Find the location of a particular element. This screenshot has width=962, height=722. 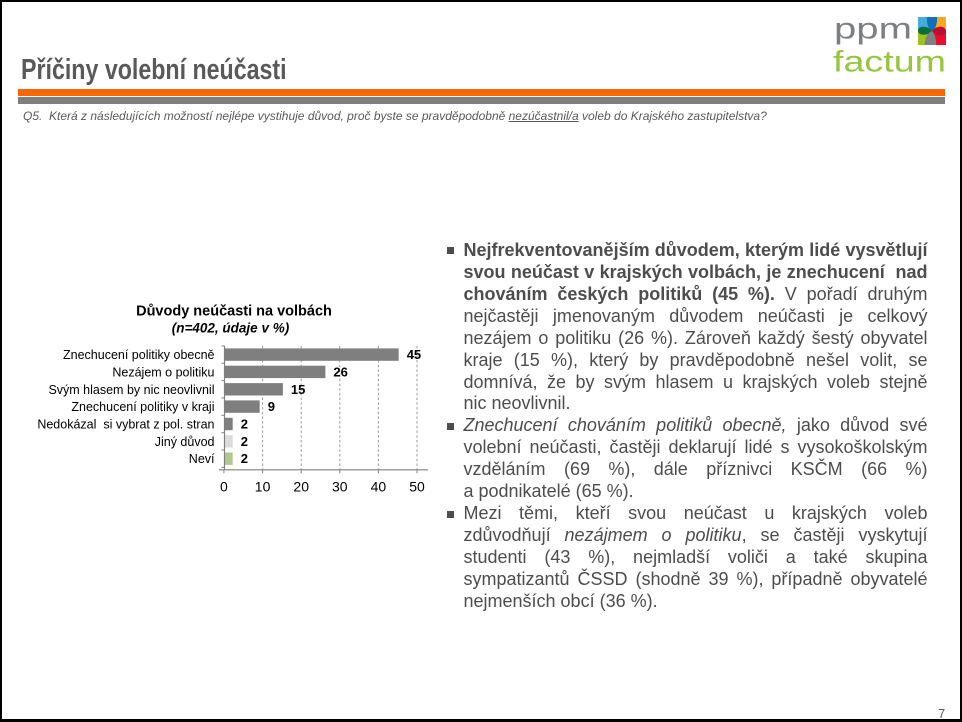

svg-text: 30 is located at coordinates (340, 487).